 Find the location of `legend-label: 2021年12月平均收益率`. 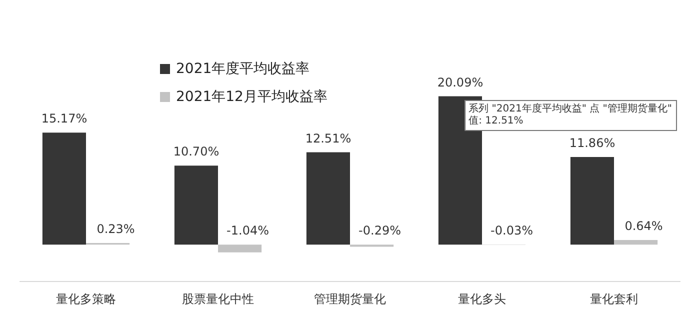

legend-label: 2021年12月平均收益率 is located at coordinates (252, 97).